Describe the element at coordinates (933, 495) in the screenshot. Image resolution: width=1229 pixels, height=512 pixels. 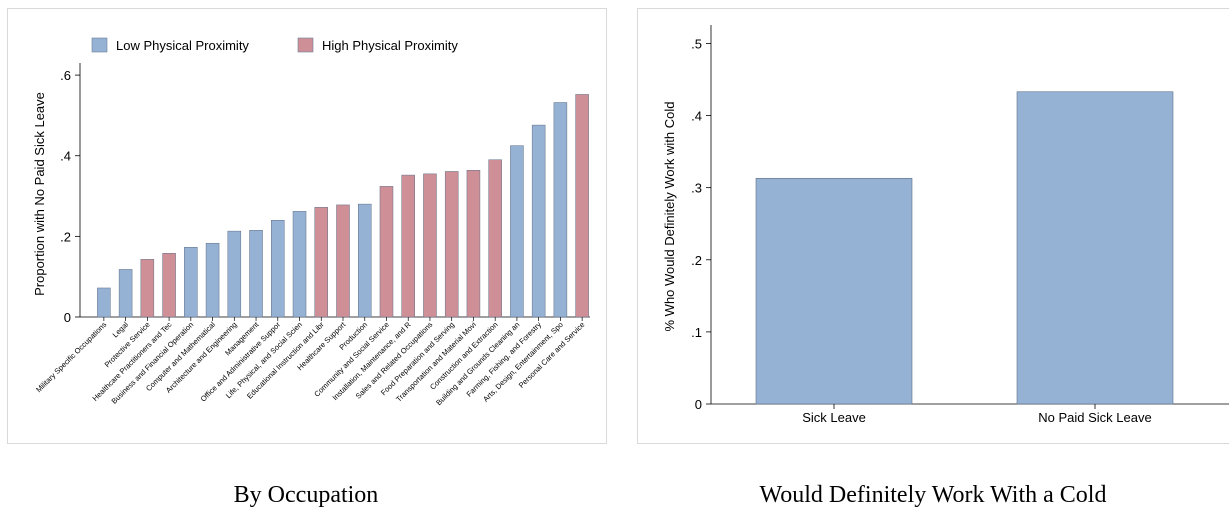
I see `cold-chart-caption: Would Definitely Work With a Cold` at that location.